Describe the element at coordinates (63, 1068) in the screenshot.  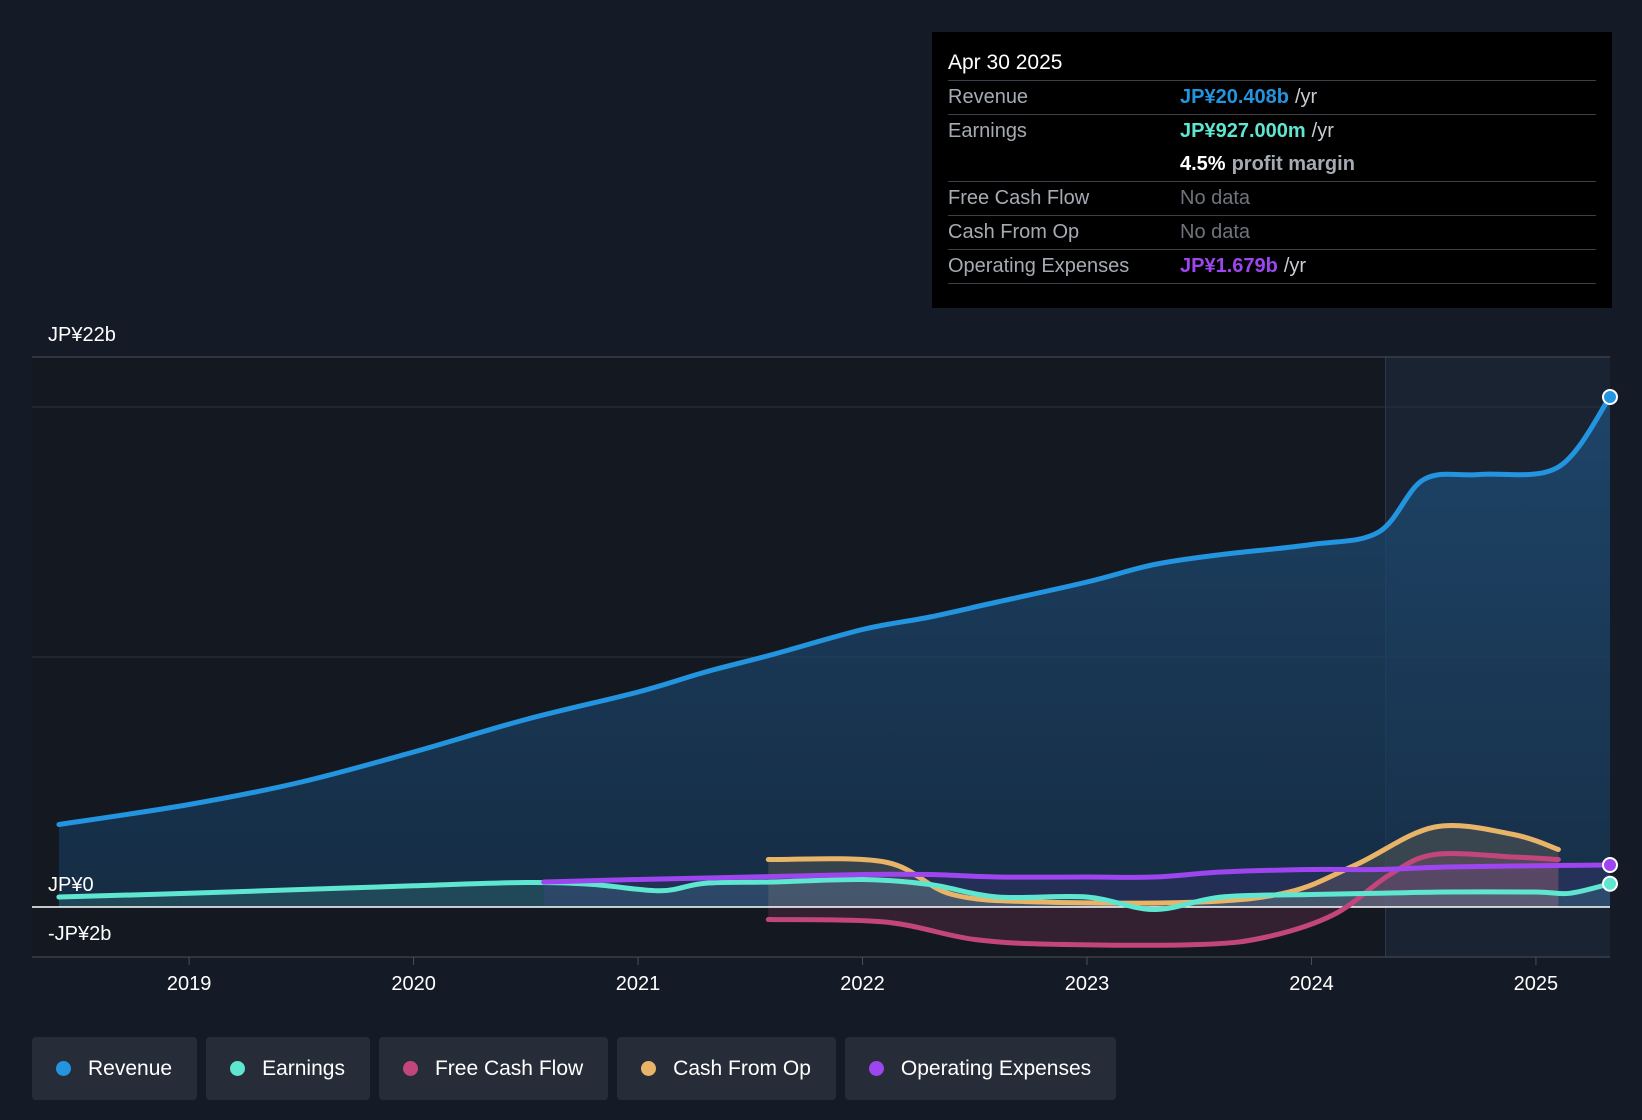
I see `revenue-dot-icon` at that location.